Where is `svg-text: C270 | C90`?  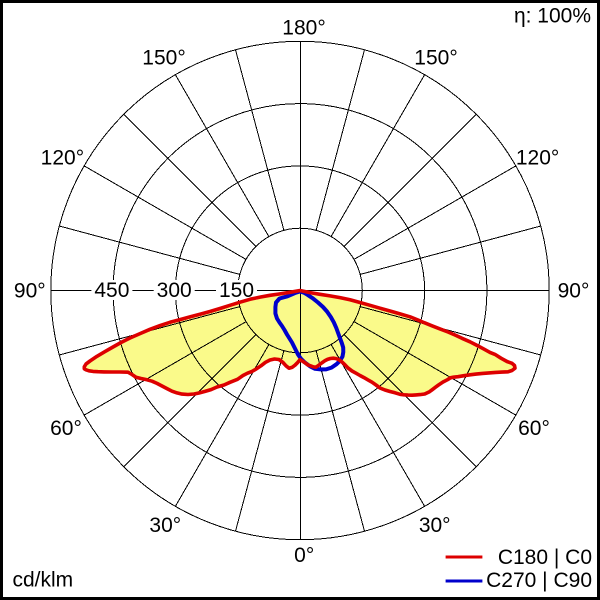
svg-text: C270 | C90 is located at coordinates (539, 580).